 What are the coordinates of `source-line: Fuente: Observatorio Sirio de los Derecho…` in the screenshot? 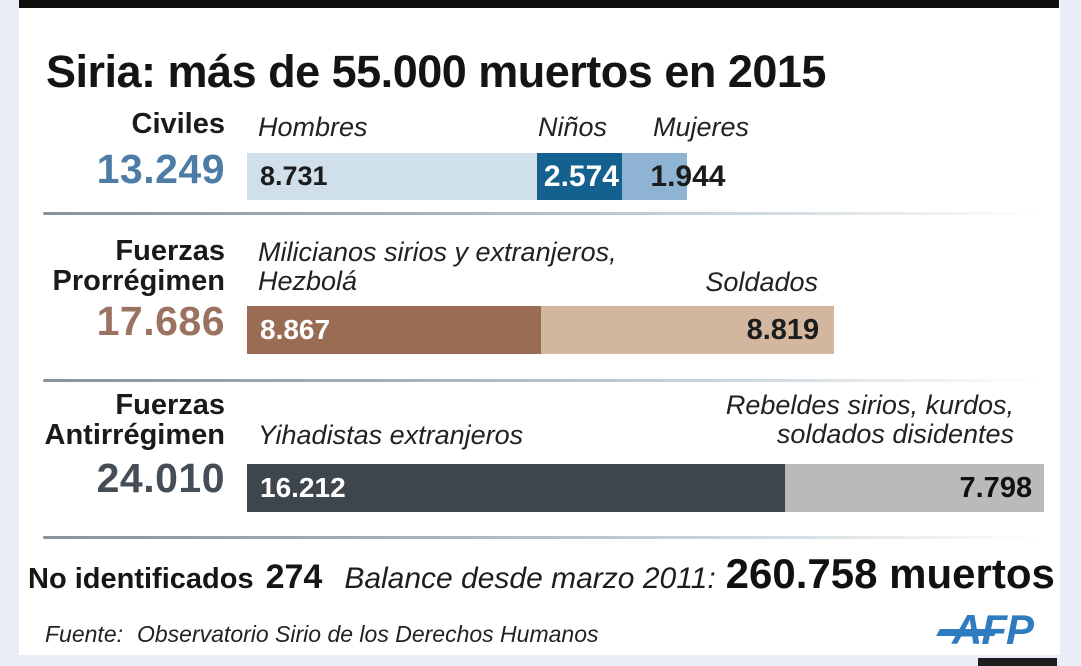 It's located at (321, 634).